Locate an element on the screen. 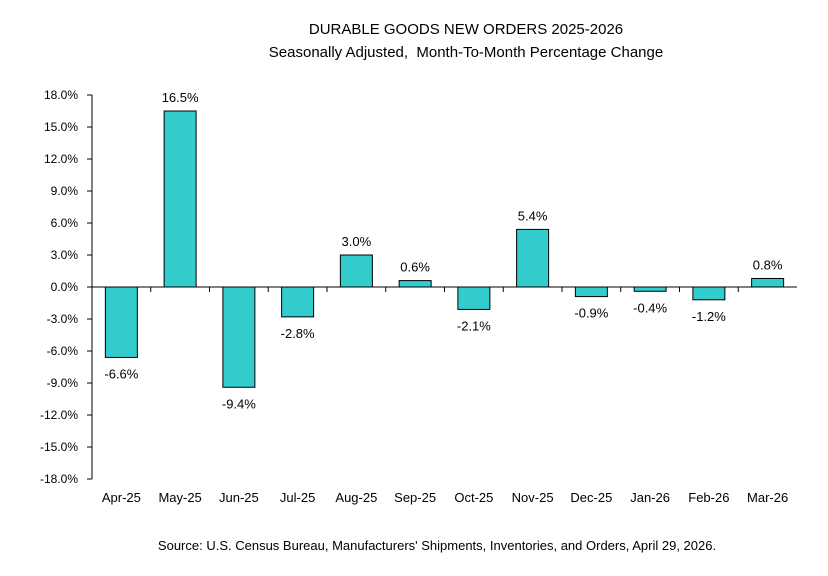 The image size is (828, 576). x-tick-label: Oct-25 is located at coordinates (473, 497).